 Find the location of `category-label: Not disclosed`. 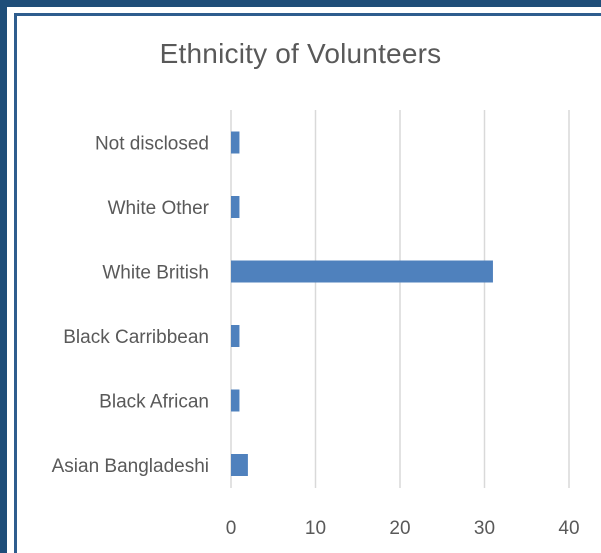

category-label: Not disclosed is located at coordinates (152, 144).